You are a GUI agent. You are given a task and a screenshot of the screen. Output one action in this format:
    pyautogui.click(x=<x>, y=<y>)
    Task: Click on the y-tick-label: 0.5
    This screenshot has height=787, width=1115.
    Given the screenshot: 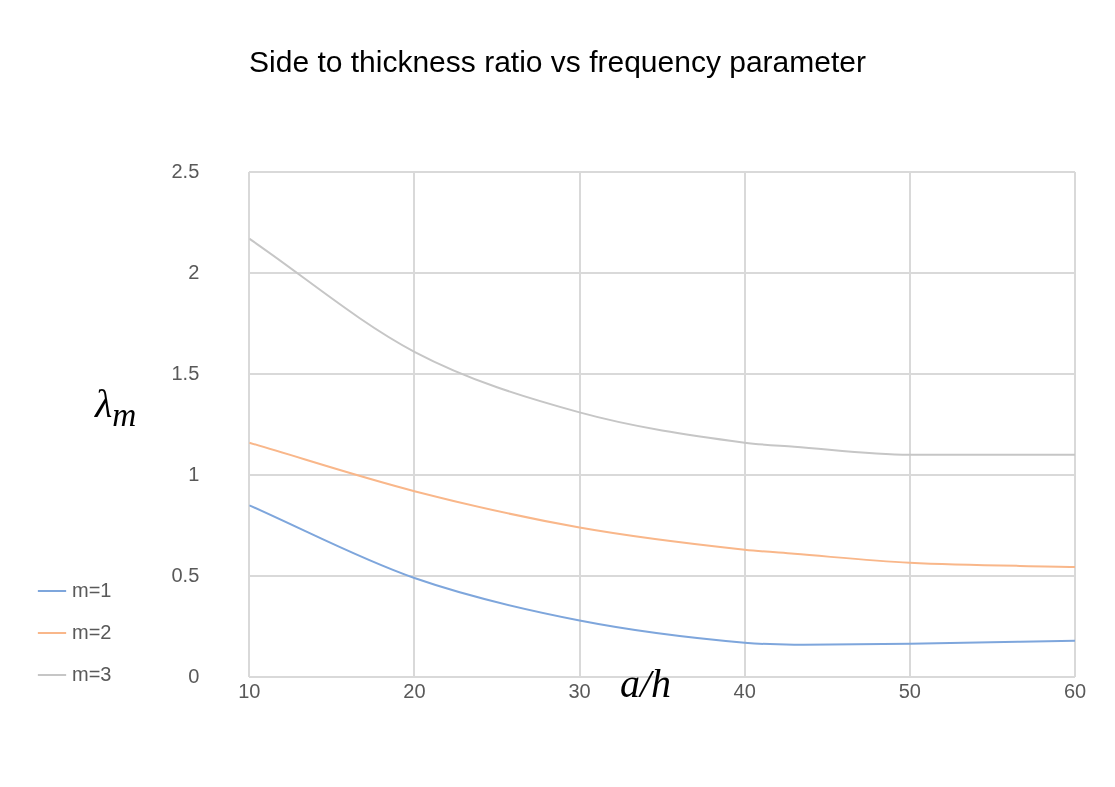 What is the action you would take?
    pyautogui.click(x=185, y=574)
    